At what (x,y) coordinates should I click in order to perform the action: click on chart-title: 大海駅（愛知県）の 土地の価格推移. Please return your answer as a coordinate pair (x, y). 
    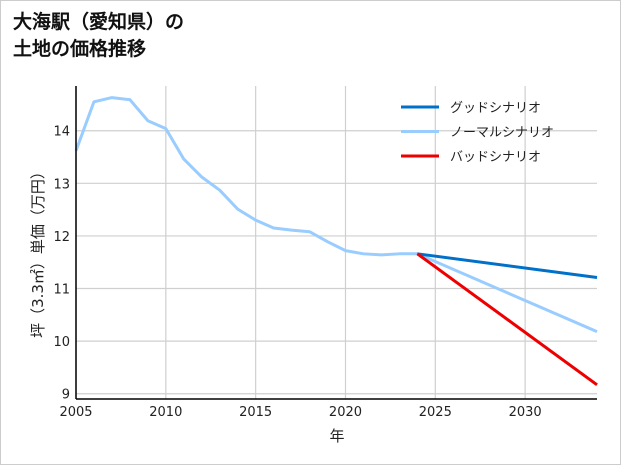
    Looking at the image, I should click on (98, 36).